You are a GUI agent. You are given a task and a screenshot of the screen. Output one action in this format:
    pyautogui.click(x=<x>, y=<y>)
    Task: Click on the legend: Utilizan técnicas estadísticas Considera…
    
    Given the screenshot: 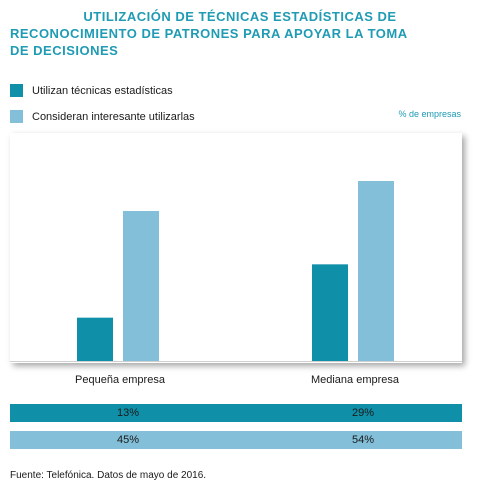 What is the action you would take?
    pyautogui.click(x=102, y=108)
    